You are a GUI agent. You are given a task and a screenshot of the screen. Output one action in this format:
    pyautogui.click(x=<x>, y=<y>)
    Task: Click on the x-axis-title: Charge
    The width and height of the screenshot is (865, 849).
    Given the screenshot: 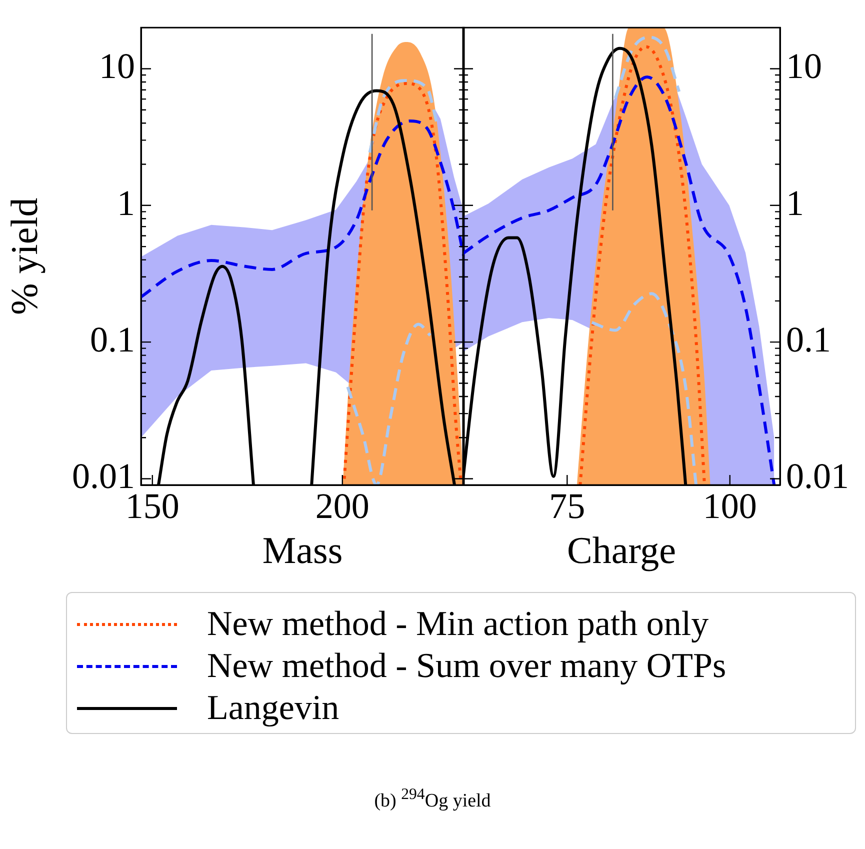 What is the action you would take?
    pyautogui.click(x=621, y=551)
    